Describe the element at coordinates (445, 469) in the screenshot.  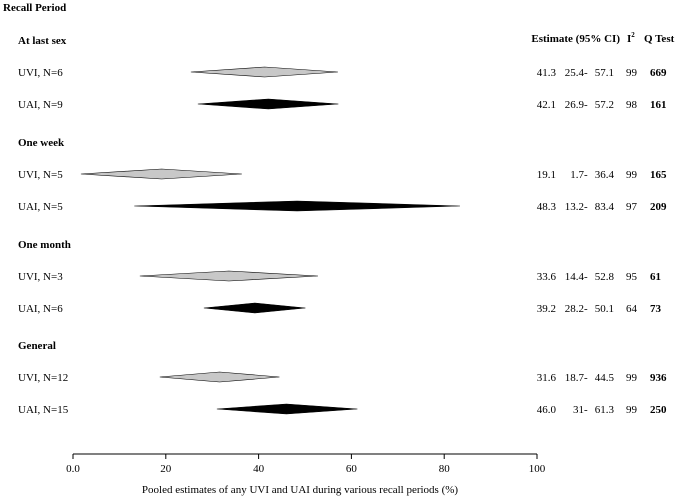
I see `x-tick-label: 80` at that location.